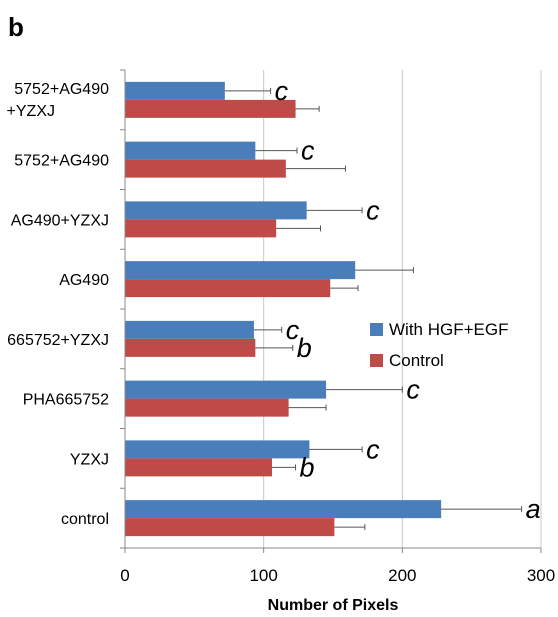  I want to click on x-tick-label: 0, so click(124, 575).